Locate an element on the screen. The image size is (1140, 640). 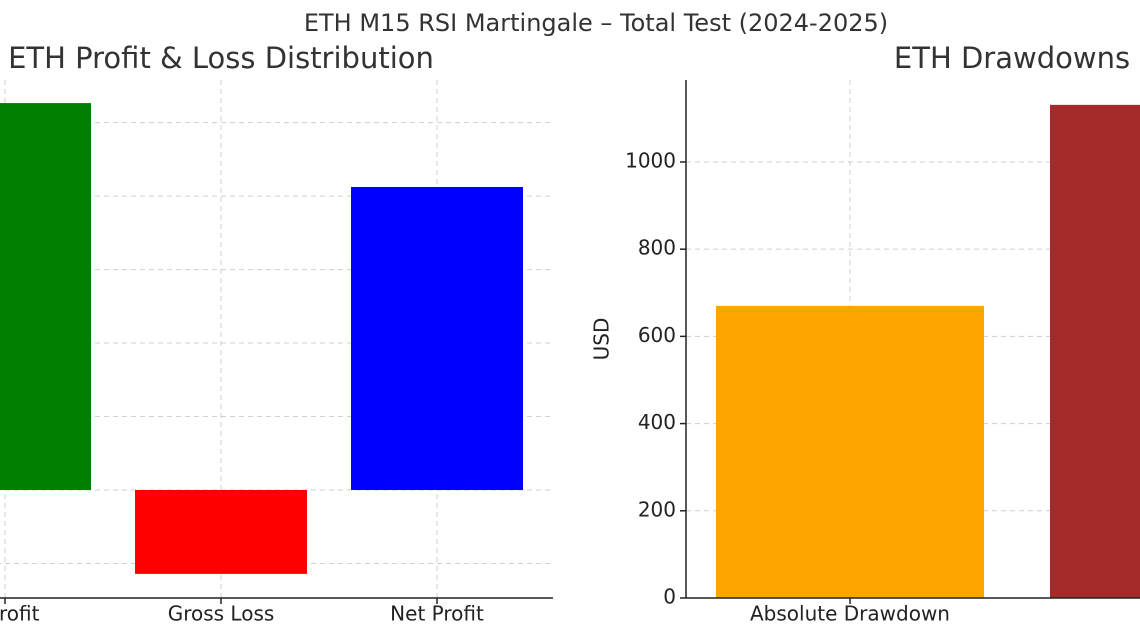
y-axis-label: USD is located at coordinates (602, 339).